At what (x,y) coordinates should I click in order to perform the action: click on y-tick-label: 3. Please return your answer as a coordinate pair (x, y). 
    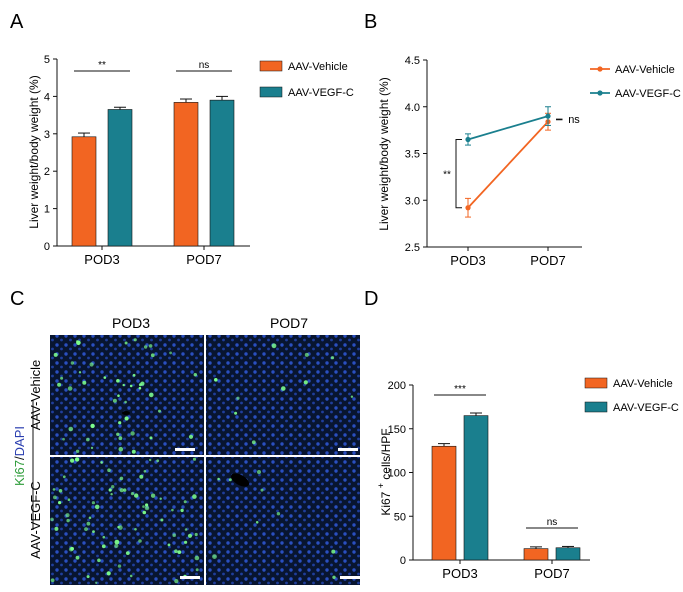
    Looking at the image, I should click on (47, 135).